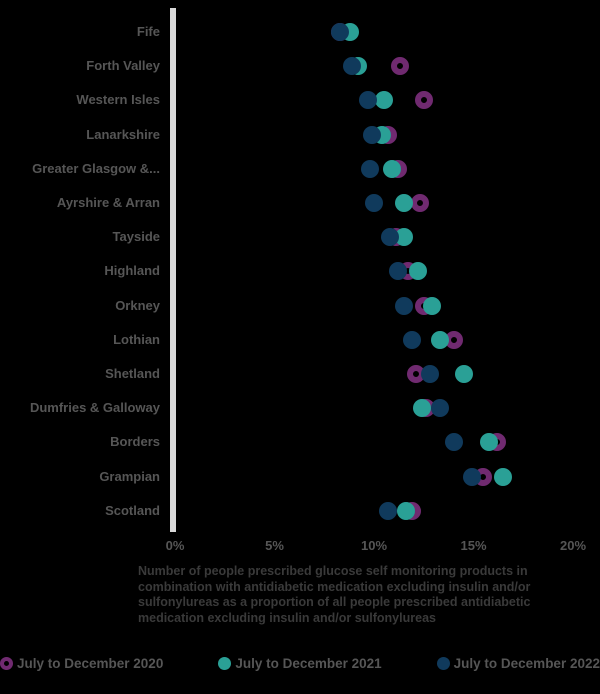 Image resolution: width=600 pixels, height=694 pixels. I want to click on category-label: Highland, so click(132, 271).